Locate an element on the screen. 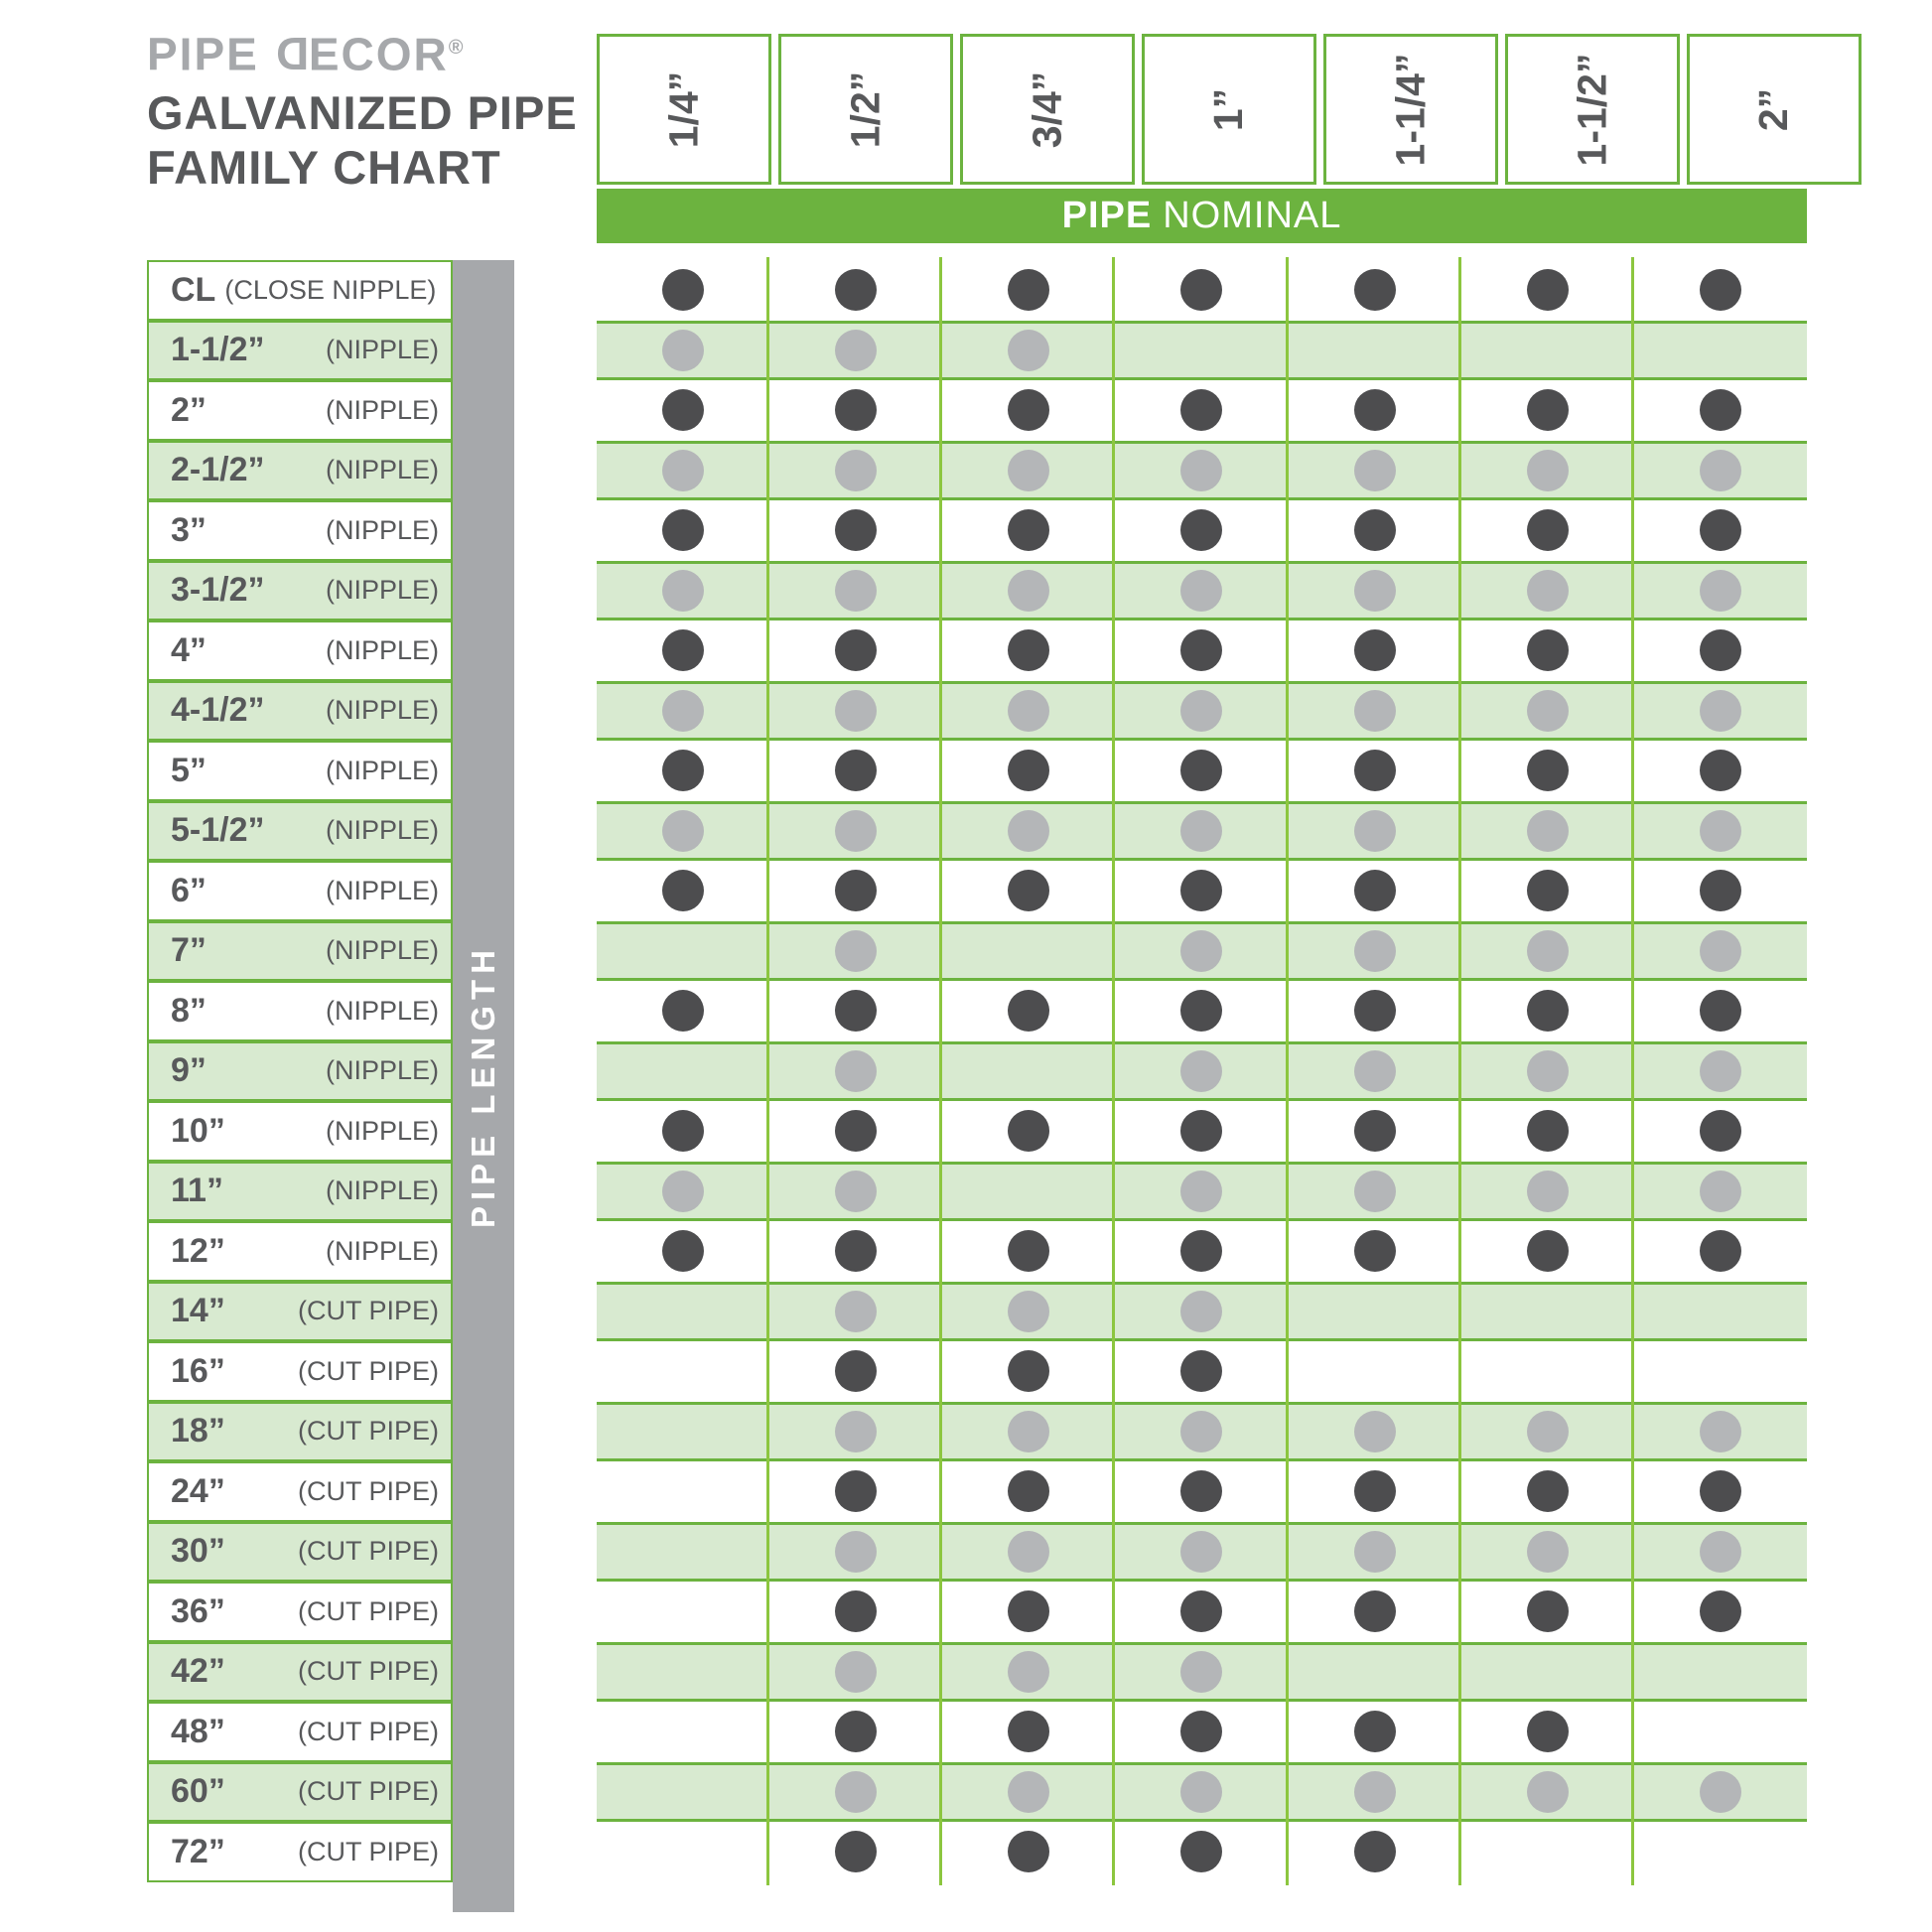  column-header-label: 3/4” is located at coordinates (1047, 109).